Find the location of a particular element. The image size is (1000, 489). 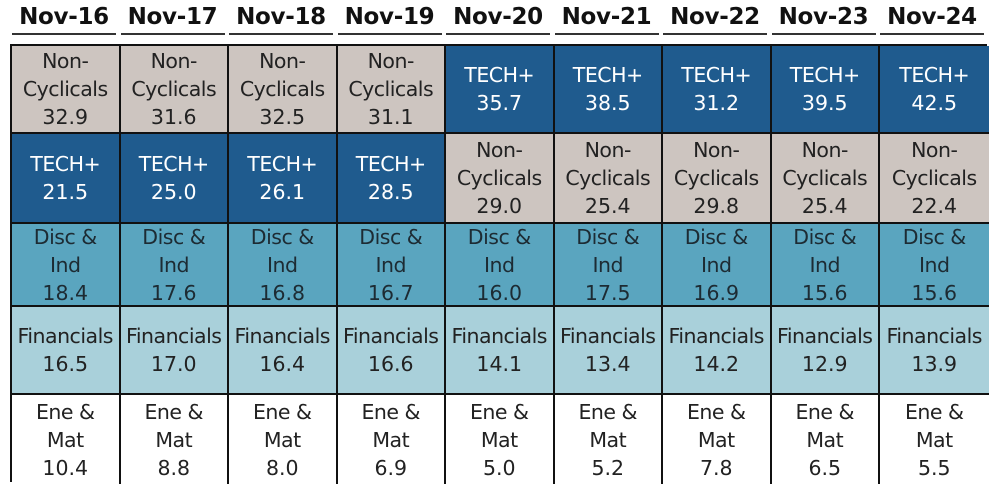

sector-cell-ene: Ene & Mat 5.5 is located at coordinates (934, 439).